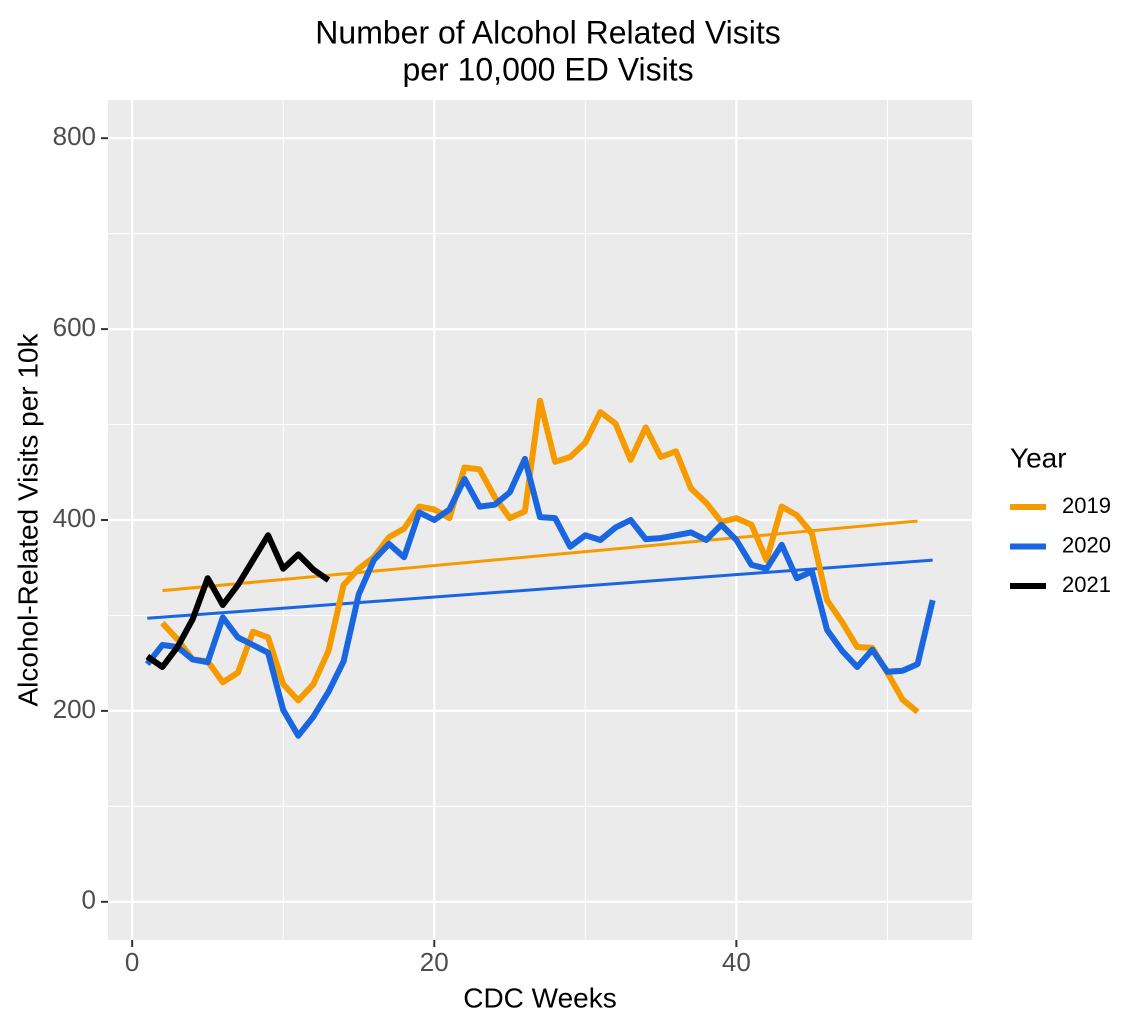 Image resolution: width=1123 pixels, height=1018 pixels. What do you see at coordinates (736, 962) in the screenshot?
I see `x-tick-label: 40` at bounding box center [736, 962].